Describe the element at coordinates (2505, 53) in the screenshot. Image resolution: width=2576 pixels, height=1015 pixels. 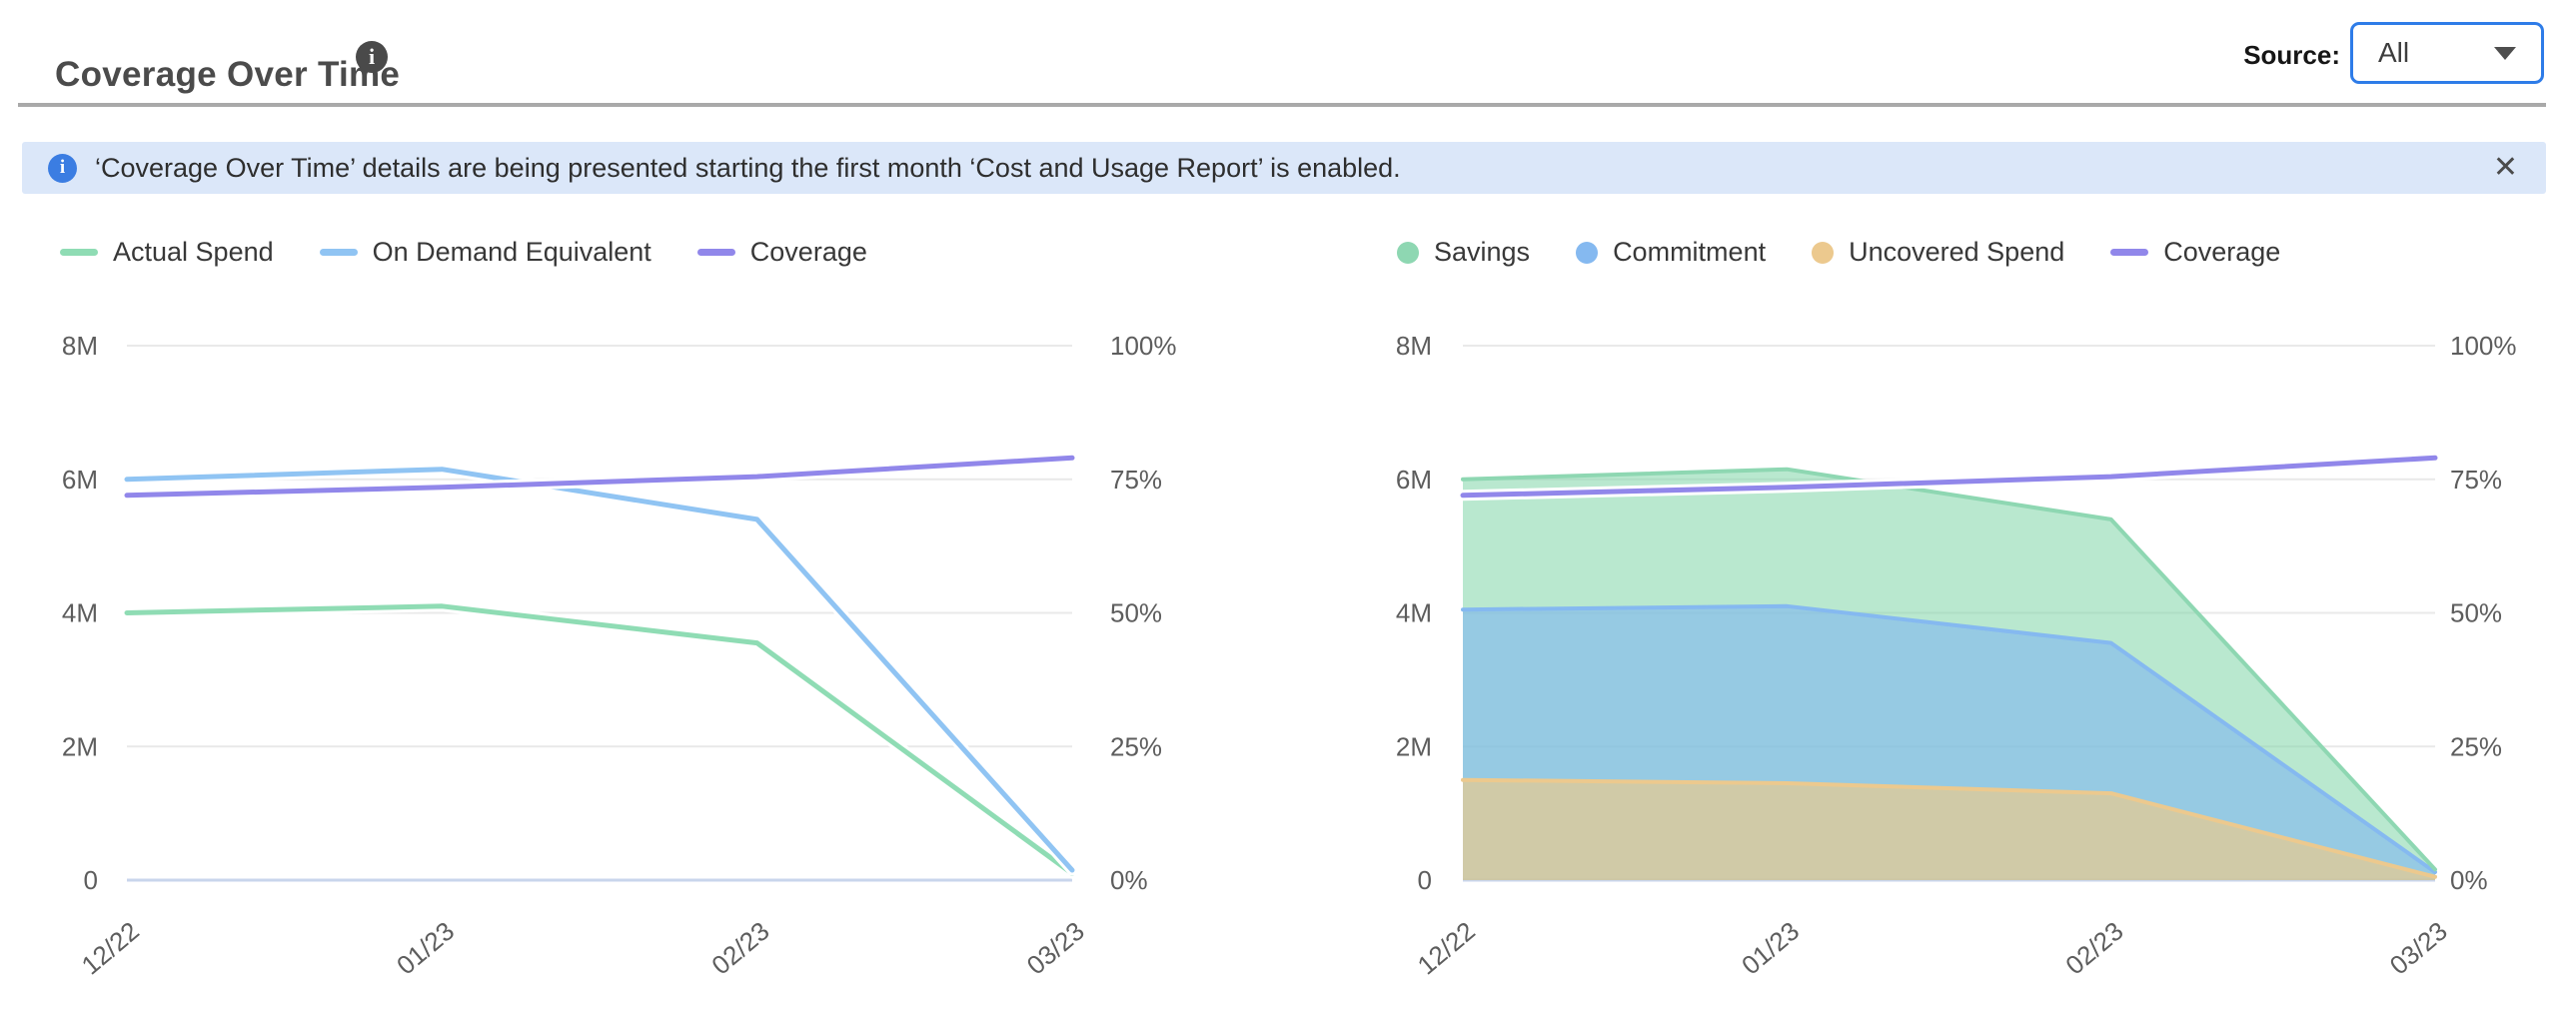
I see `chevron-down-icon` at that location.